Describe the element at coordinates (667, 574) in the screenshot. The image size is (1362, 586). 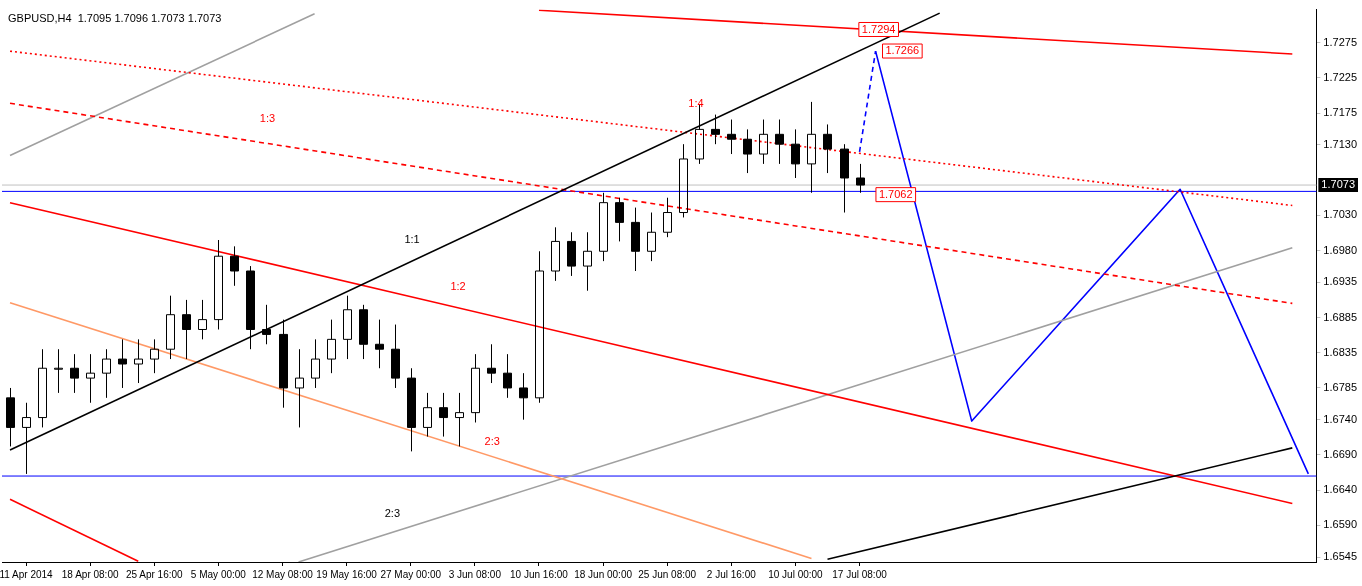
I see `x-tick-label: 25 Jun 08:00` at that location.